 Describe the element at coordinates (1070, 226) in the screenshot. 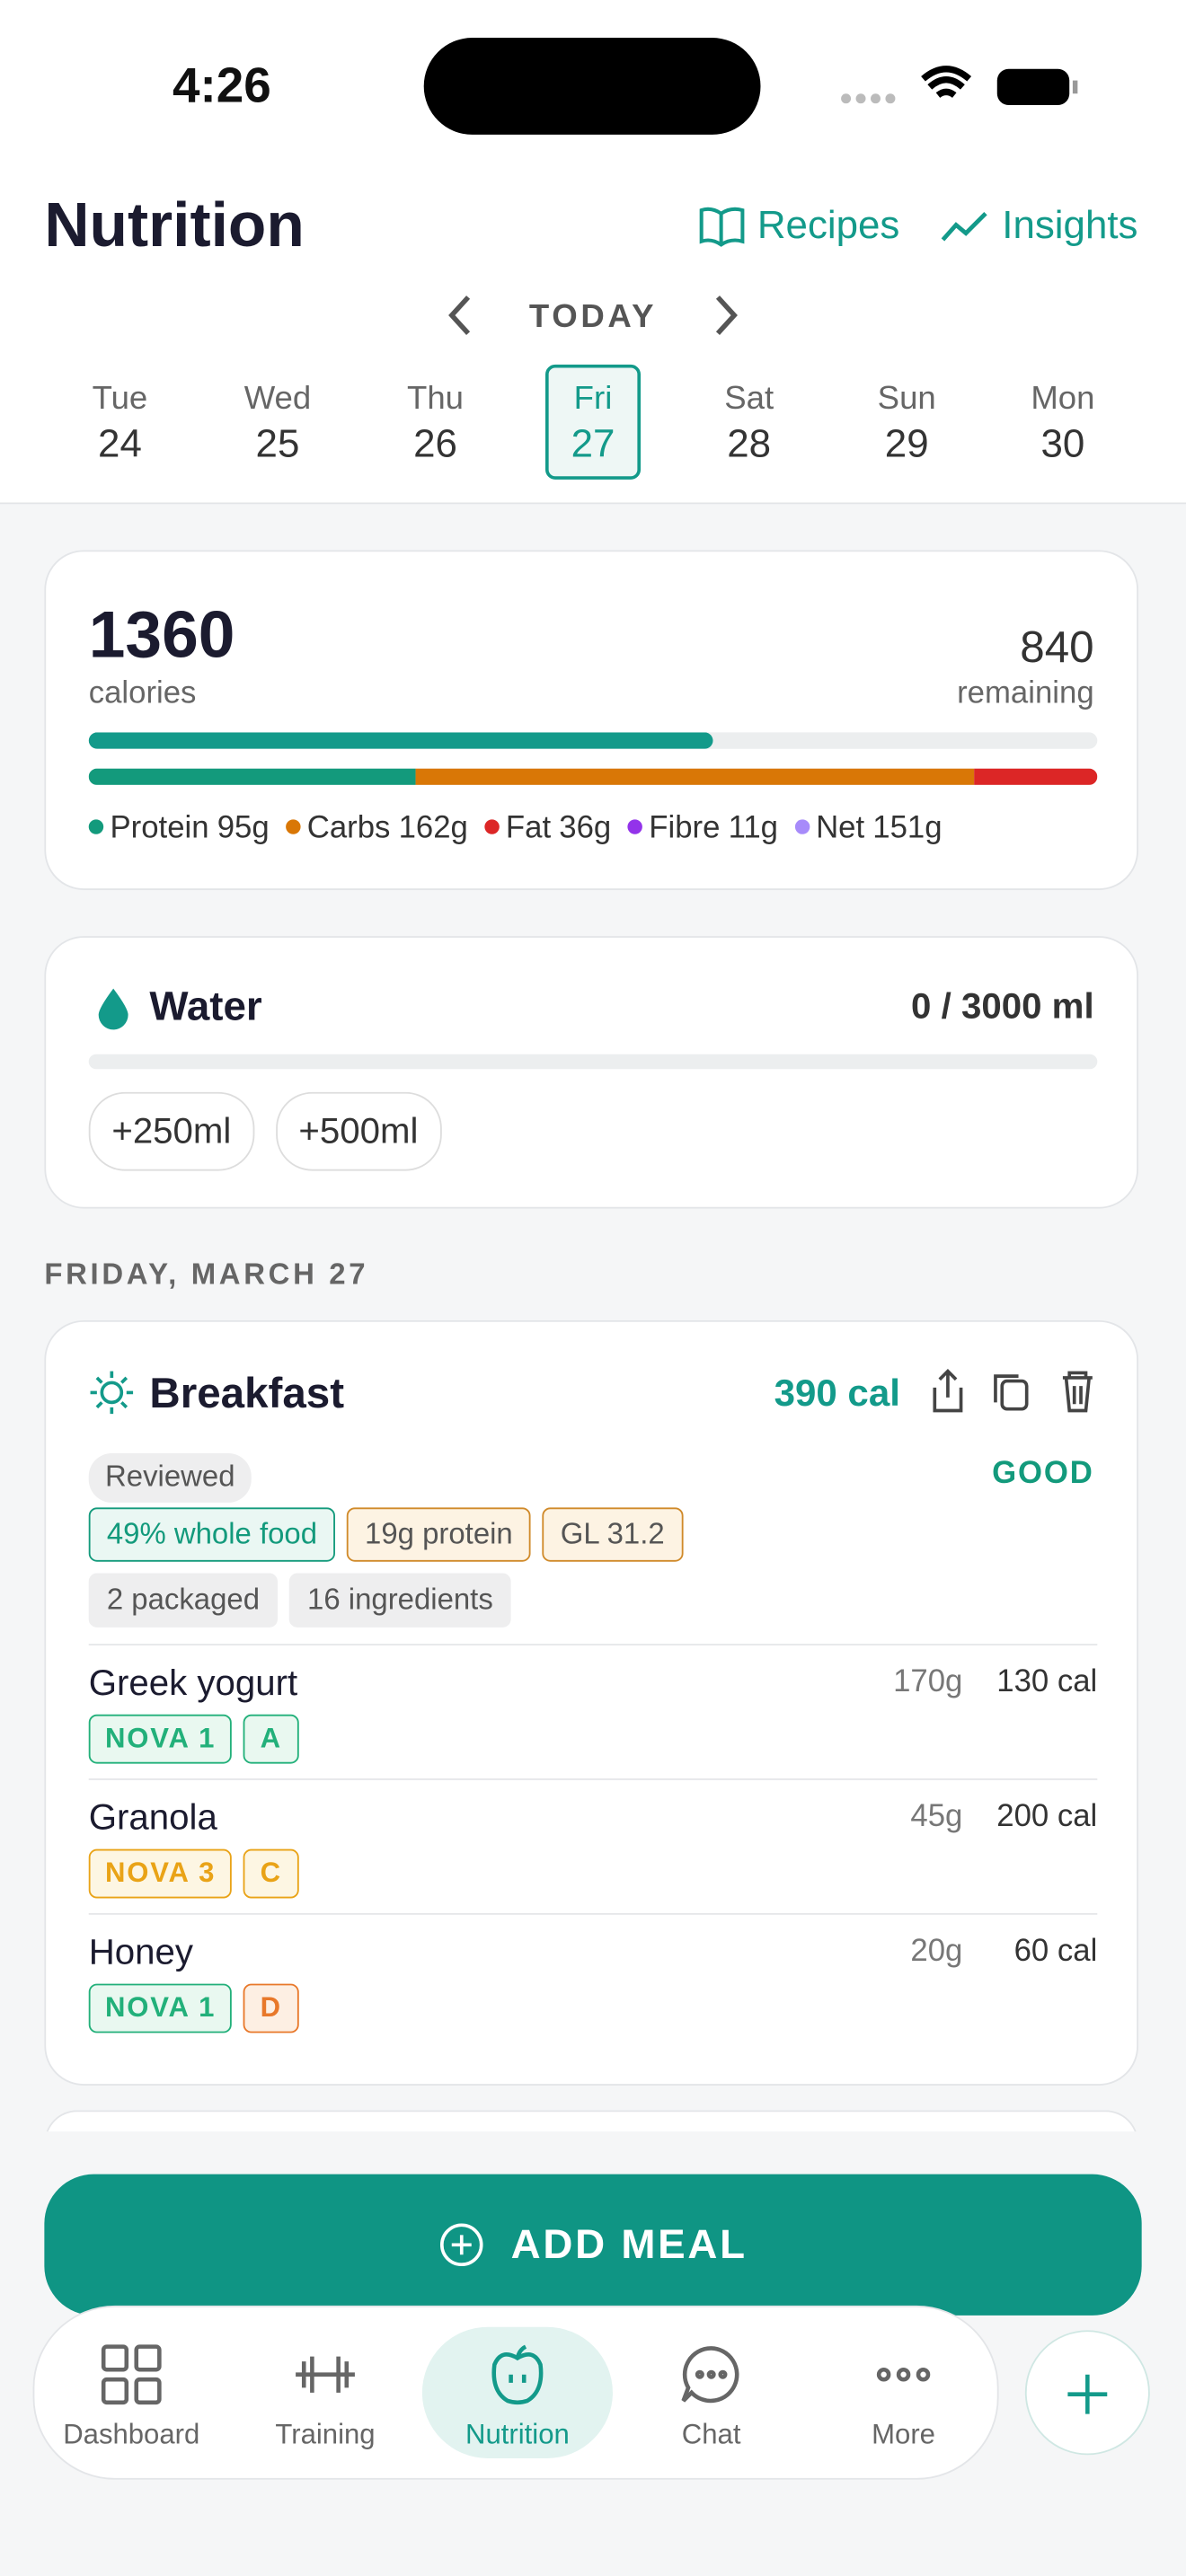

I see `insights-link: Insights` at that location.